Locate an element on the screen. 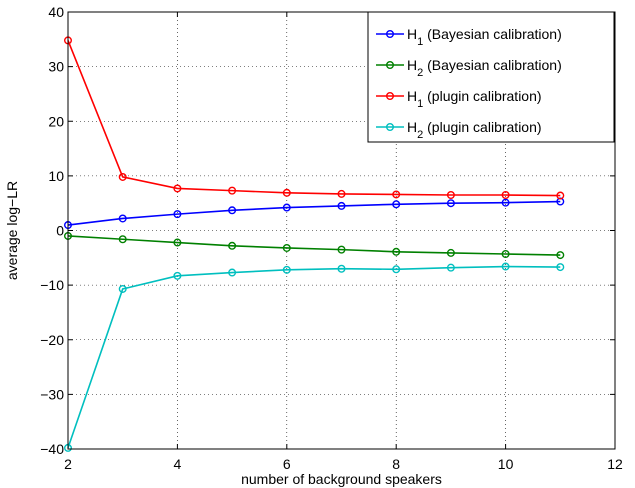 Image resolution: width=635 pixels, height=488 pixels. x-tick-label: 4 is located at coordinates (178, 464).